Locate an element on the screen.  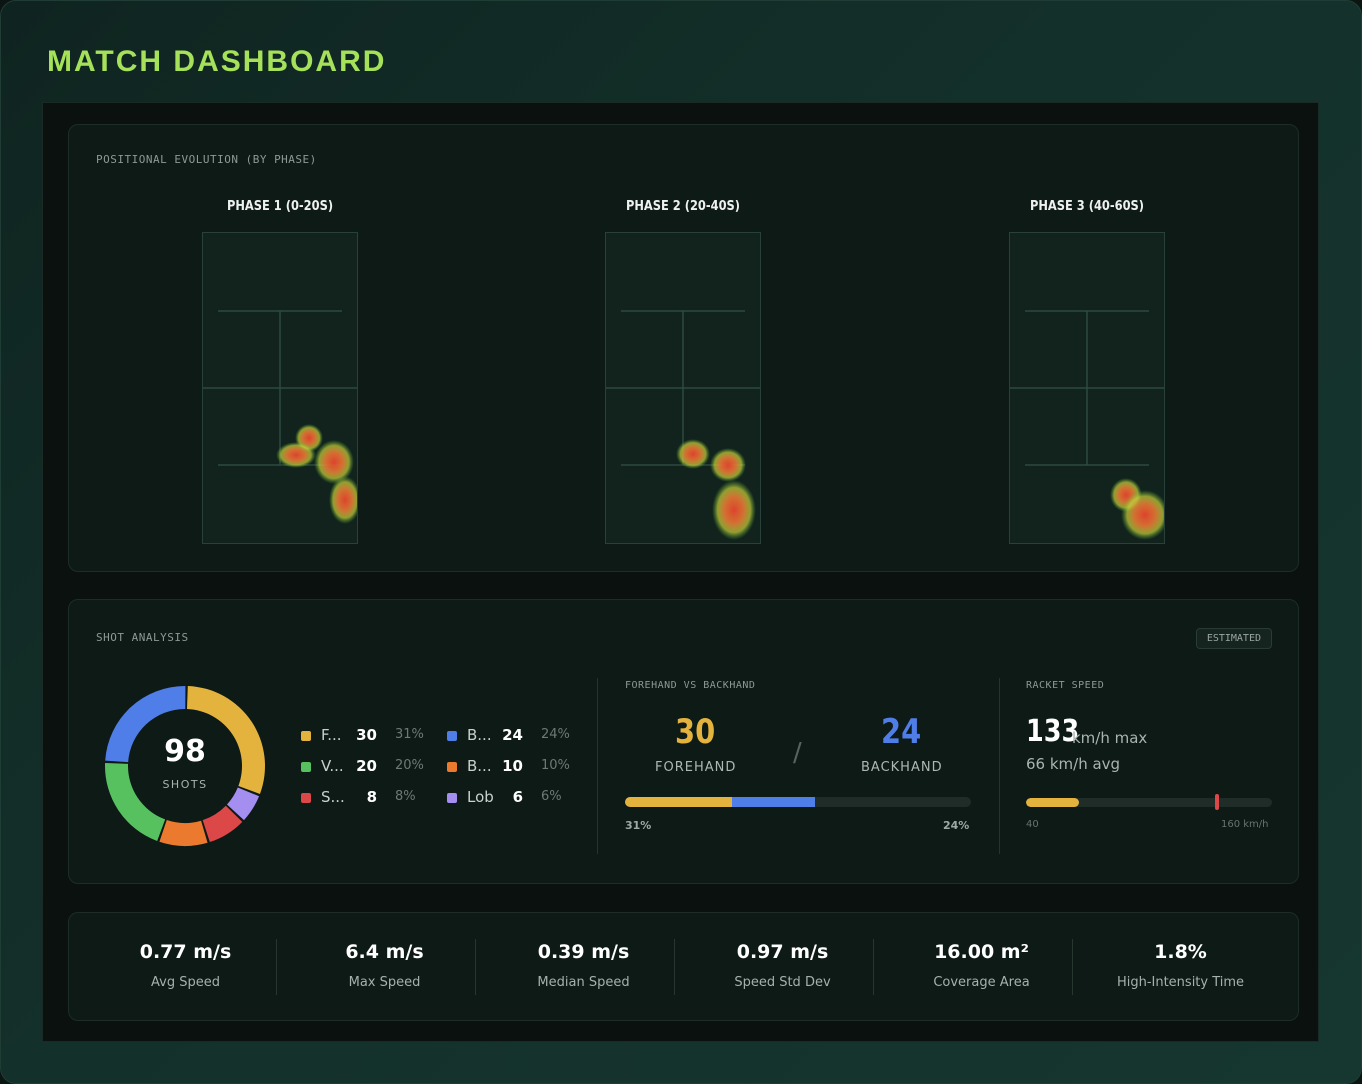
forehand-bar-fill is located at coordinates (679, 802).